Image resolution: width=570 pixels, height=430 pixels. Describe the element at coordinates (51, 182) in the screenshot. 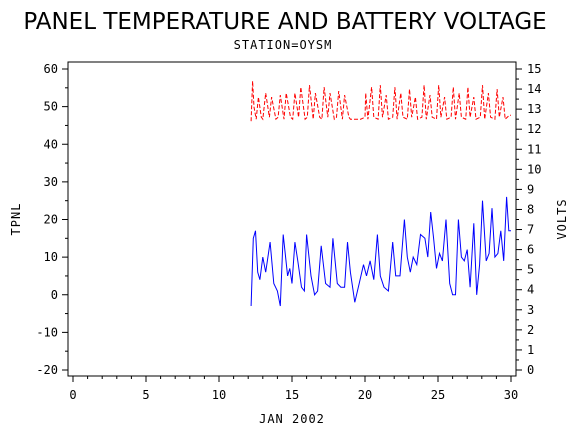

I see `y-tick-label: 30` at that location.